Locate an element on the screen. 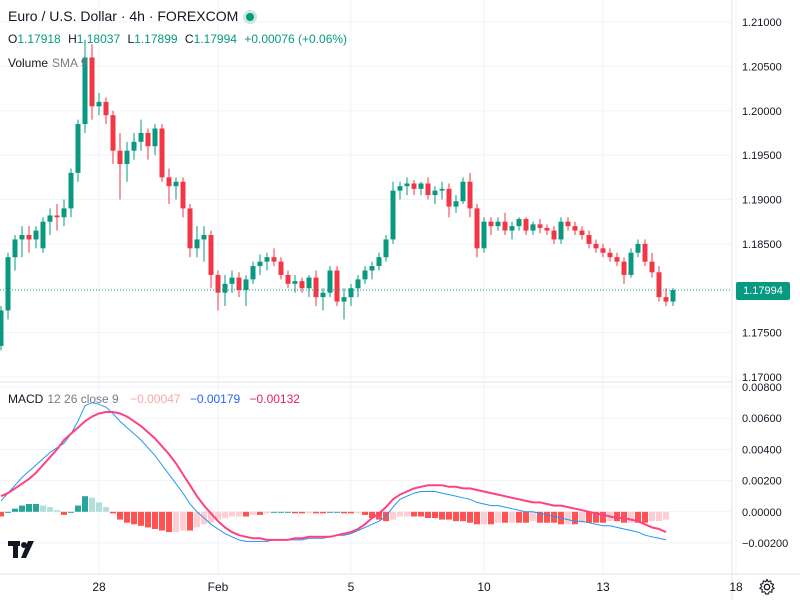 Image resolution: width=800 pixels, height=600 pixels. tradingview-logo-icon is located at coordinates (23, 551).